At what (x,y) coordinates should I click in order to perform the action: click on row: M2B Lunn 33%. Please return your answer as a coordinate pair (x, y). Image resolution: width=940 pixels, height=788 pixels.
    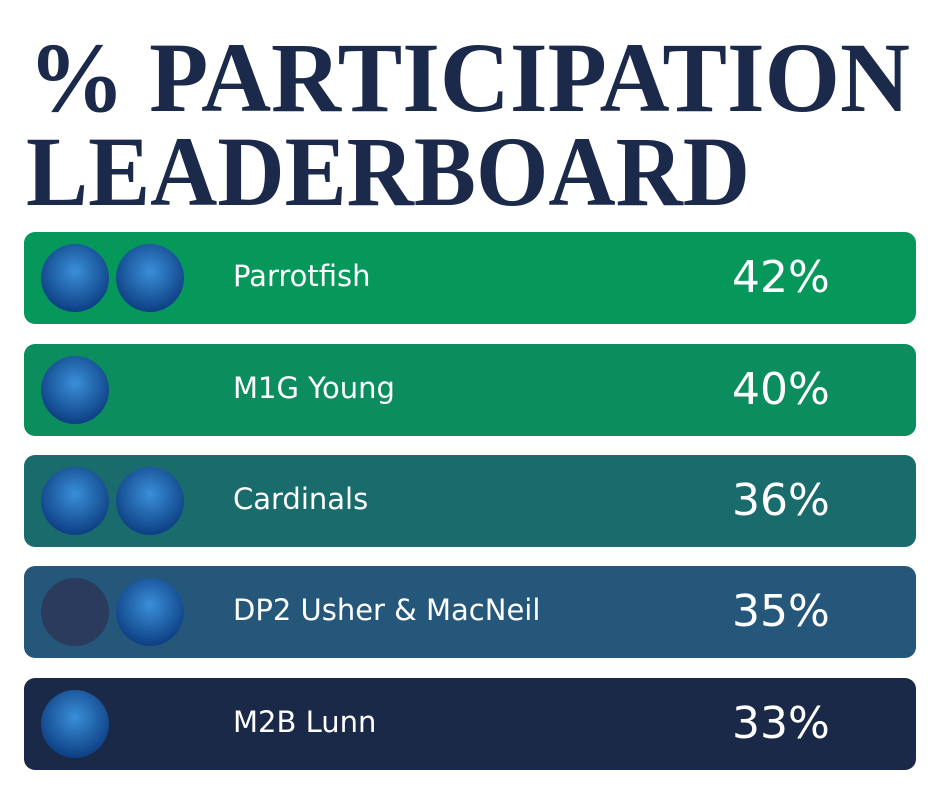
    Looking at the image, I should click on (470, 724).